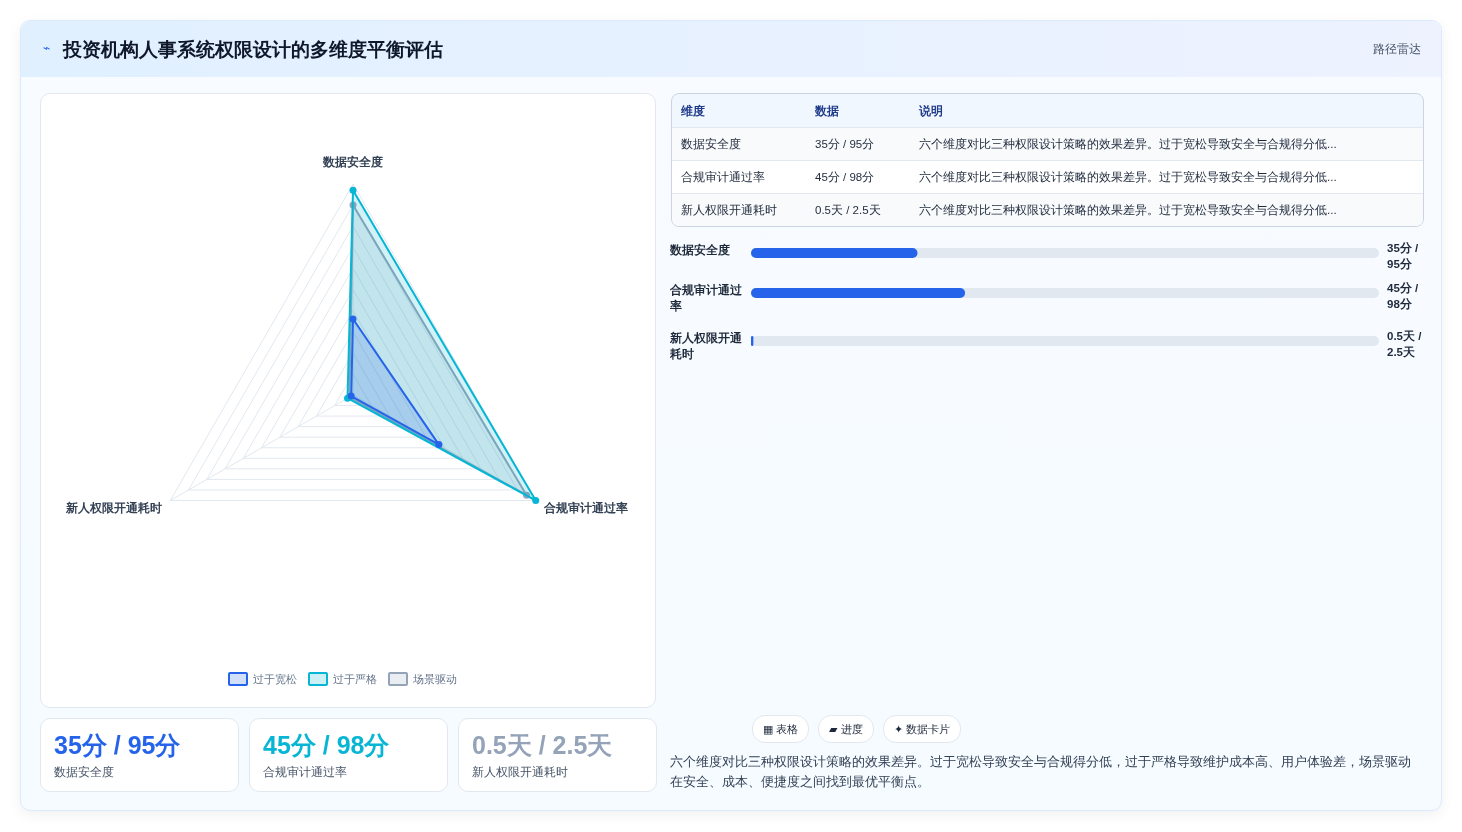  What do you see at coordinates (253, 50) in the screenshot?
I see `text: 投资机构人事系统权限设计的多维度平衡评估` at bounding box center [253, 50].